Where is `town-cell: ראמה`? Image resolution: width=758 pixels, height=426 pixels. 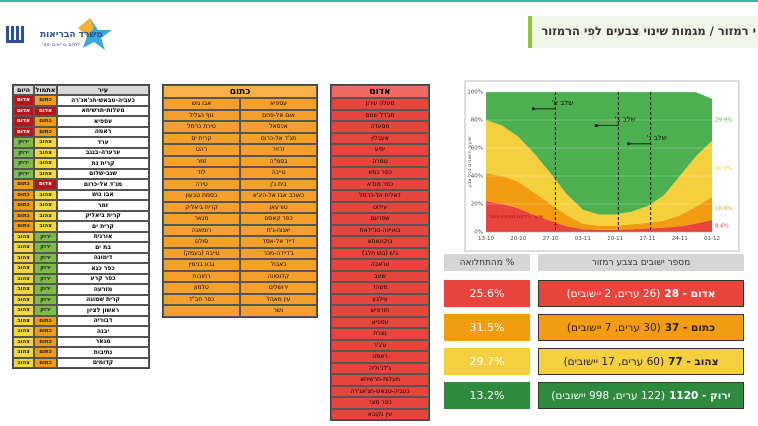
town-cell: ראמה is located at coordinates (380, 357).